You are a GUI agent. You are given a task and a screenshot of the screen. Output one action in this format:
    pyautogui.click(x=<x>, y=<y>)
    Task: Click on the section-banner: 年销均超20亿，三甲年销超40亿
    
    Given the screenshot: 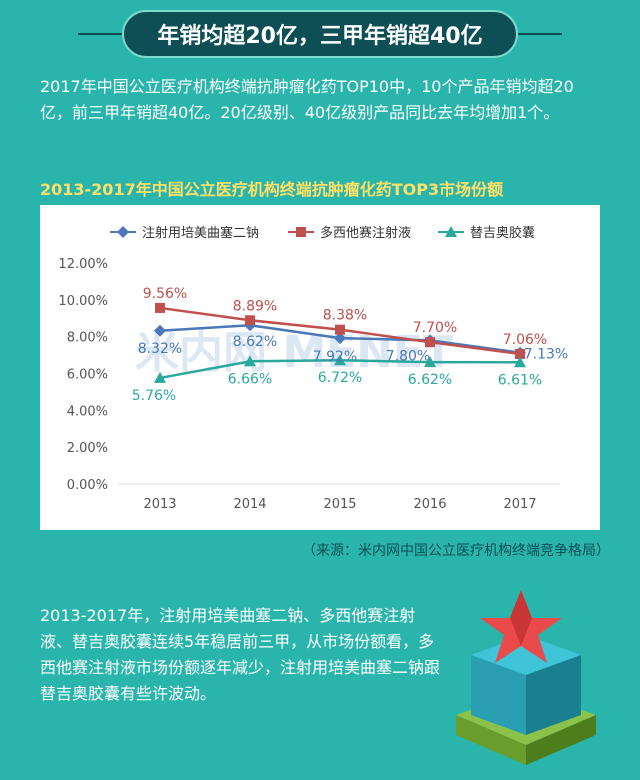 What is the action you would take?
    pyautogui.click(x=320, y=34)
    